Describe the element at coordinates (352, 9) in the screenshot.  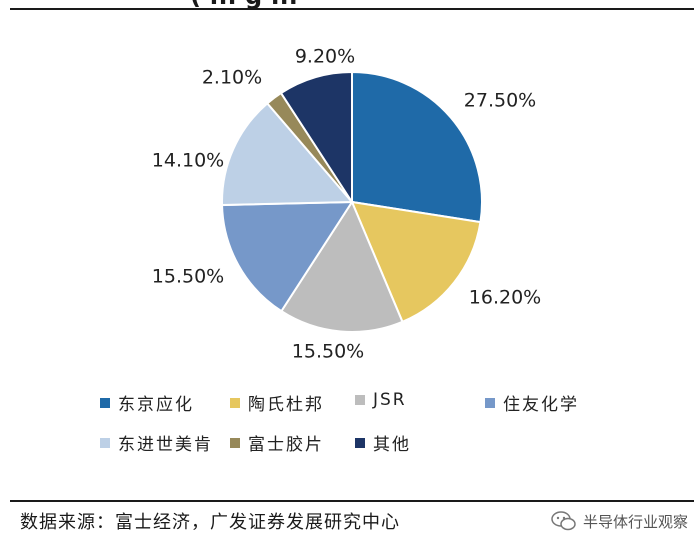
I see `top-rule` at that location.